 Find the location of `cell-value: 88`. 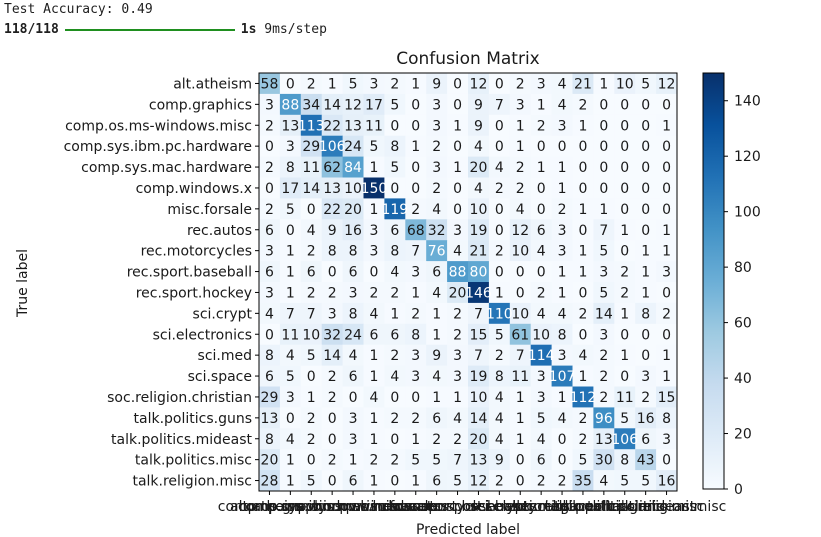

cell-value: 88 is located at coordinates (290, 105).